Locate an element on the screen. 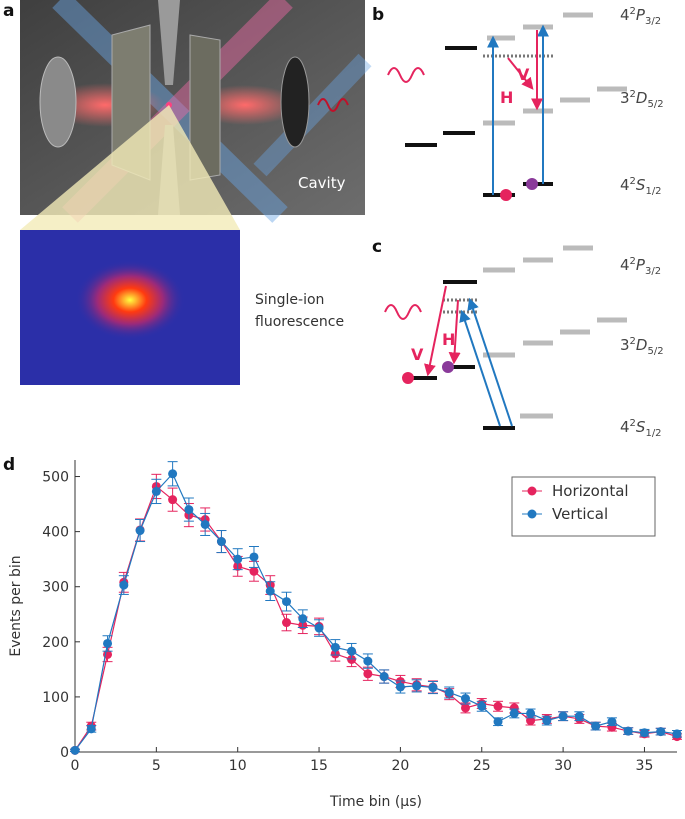  y-tick-label: 400 is located at coordinates (55, 533).